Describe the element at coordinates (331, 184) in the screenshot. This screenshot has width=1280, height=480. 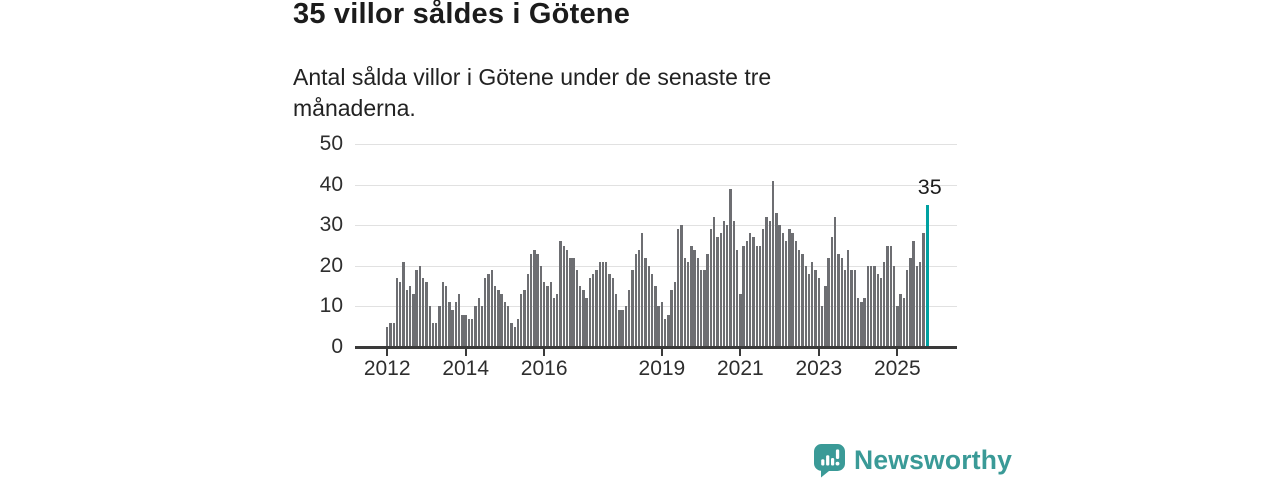
I see `y-tick-label: 40` at that location.